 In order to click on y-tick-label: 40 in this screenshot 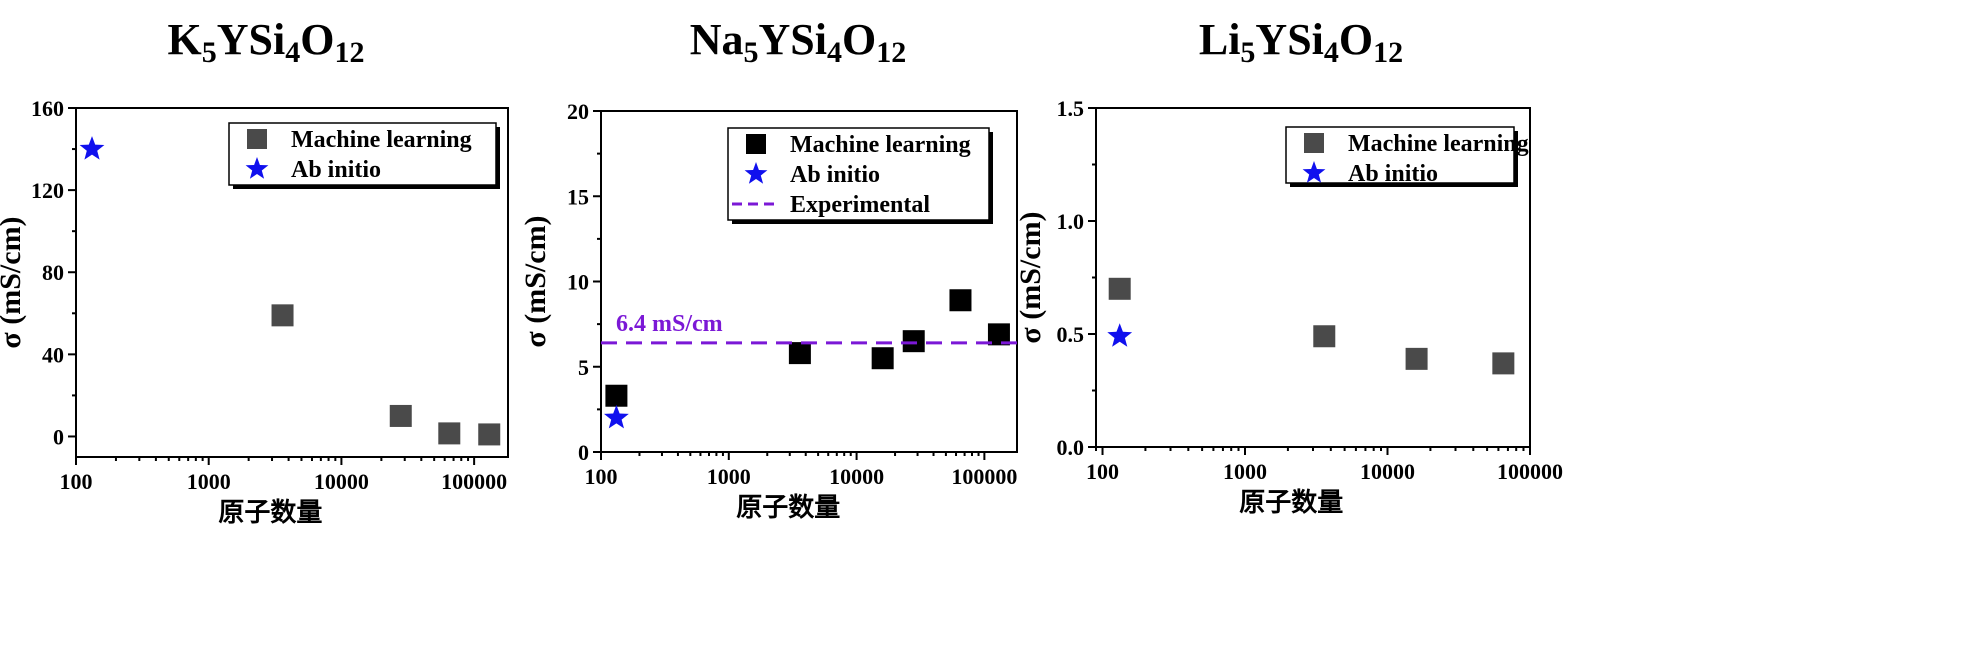, I will do `click(53, 354)`.